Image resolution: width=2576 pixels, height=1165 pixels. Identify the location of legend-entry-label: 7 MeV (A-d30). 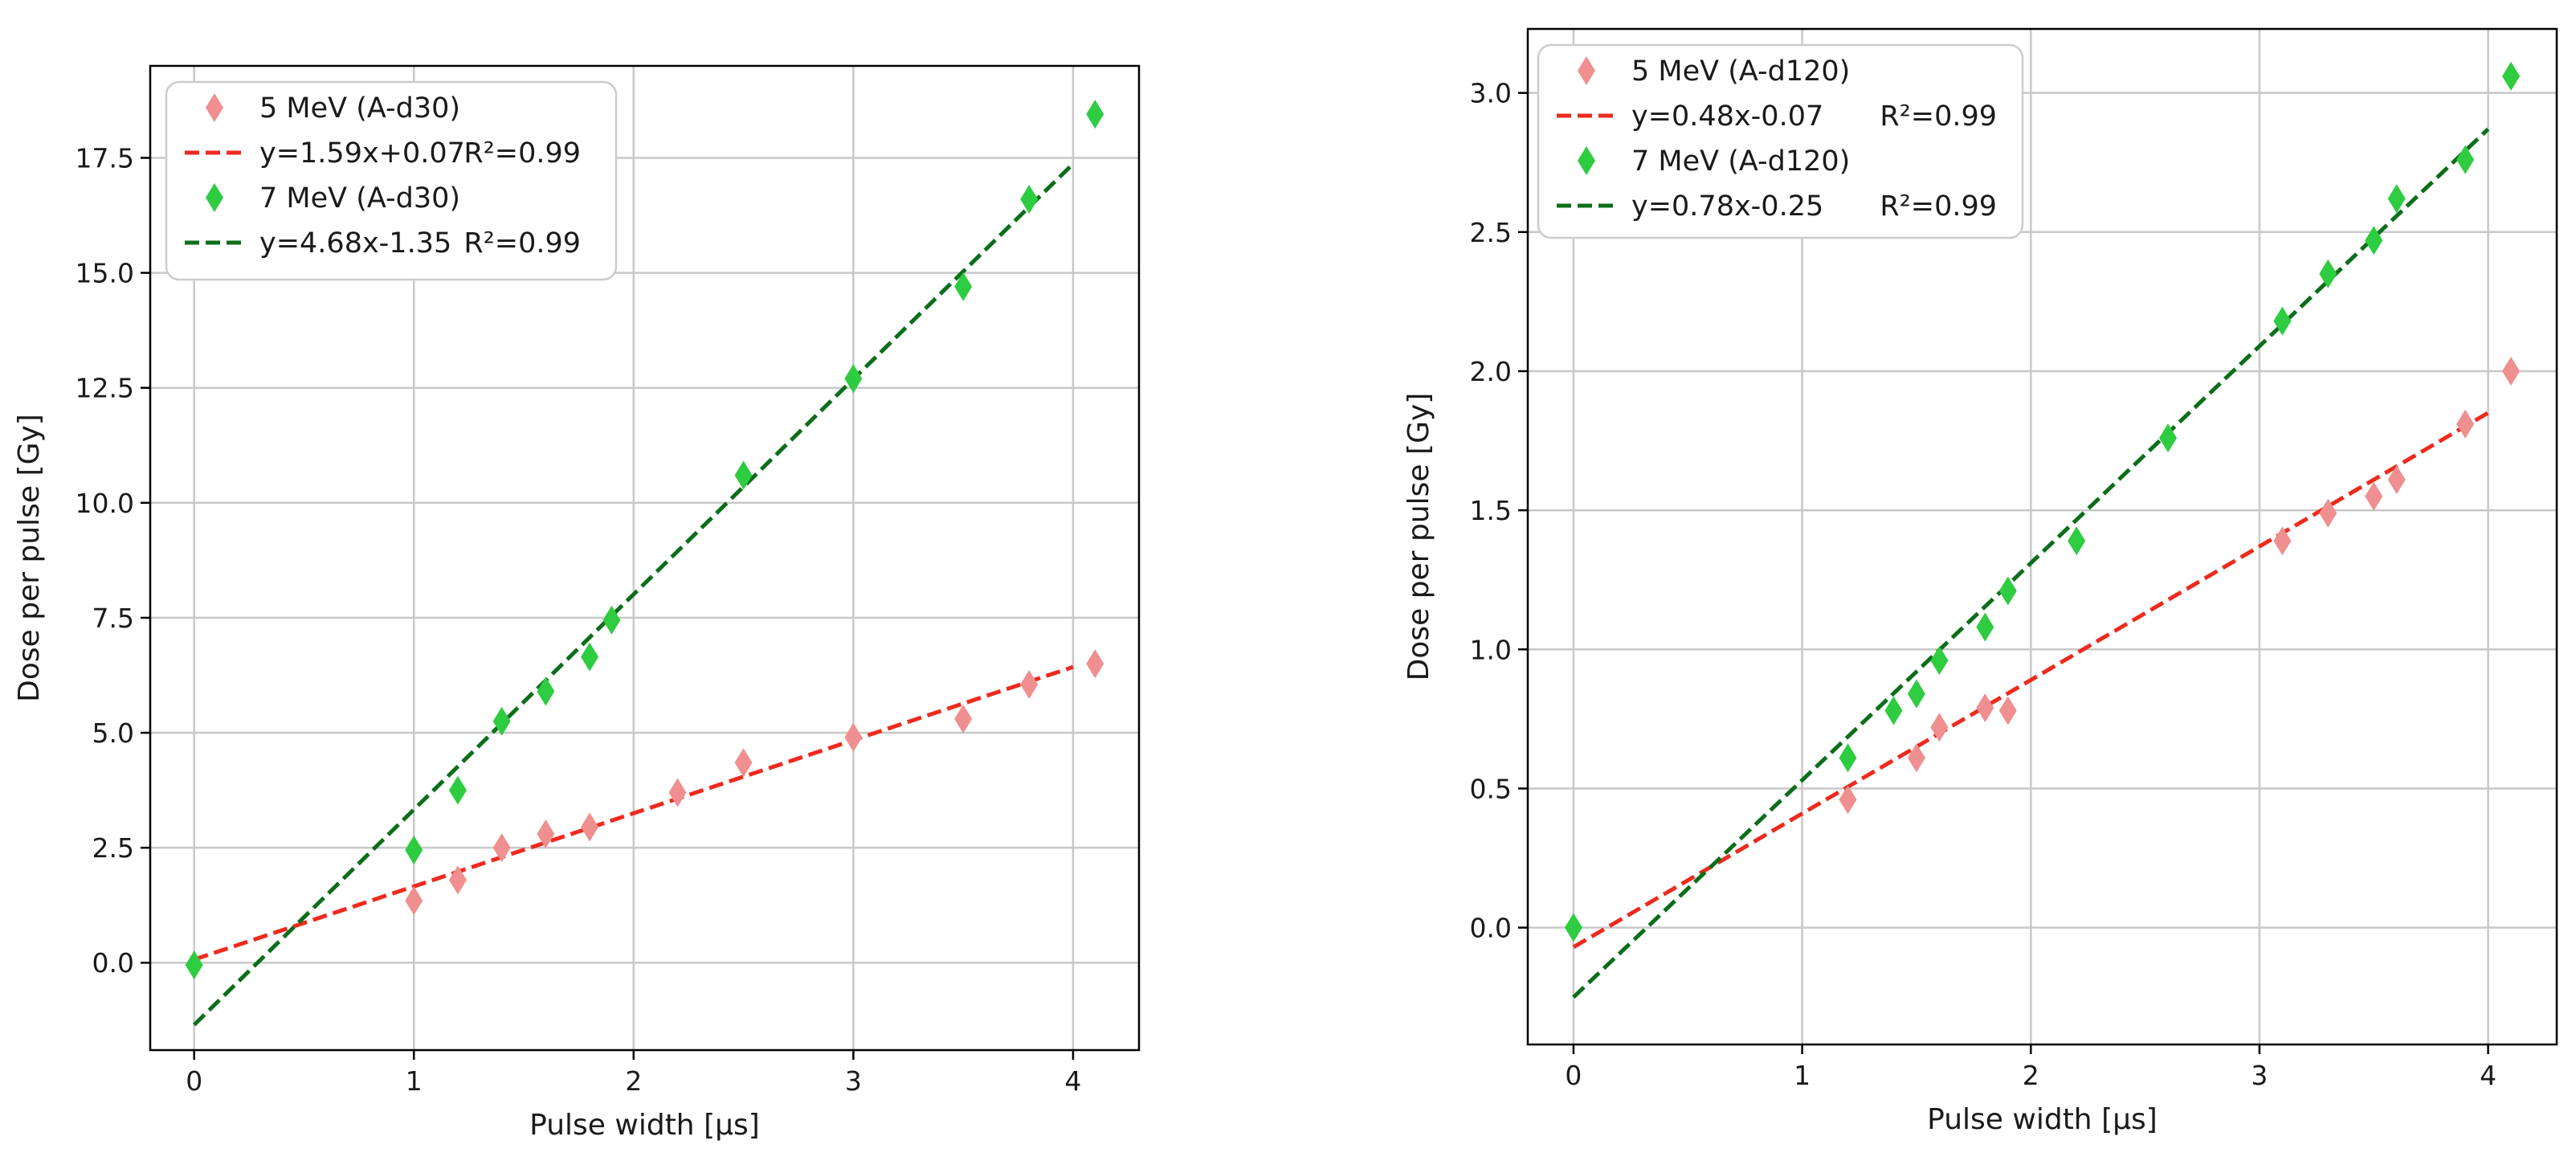
(359, 199).